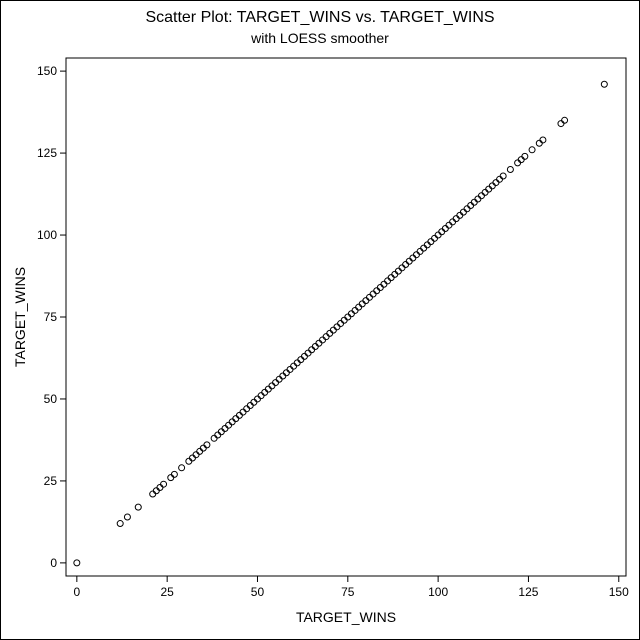 The width and height of the screenshot is (640, 640). What do you see at coordinates (51, 481) in the screenshot?
I see `y-tick-label: 25` at bounding box center [51, 481].